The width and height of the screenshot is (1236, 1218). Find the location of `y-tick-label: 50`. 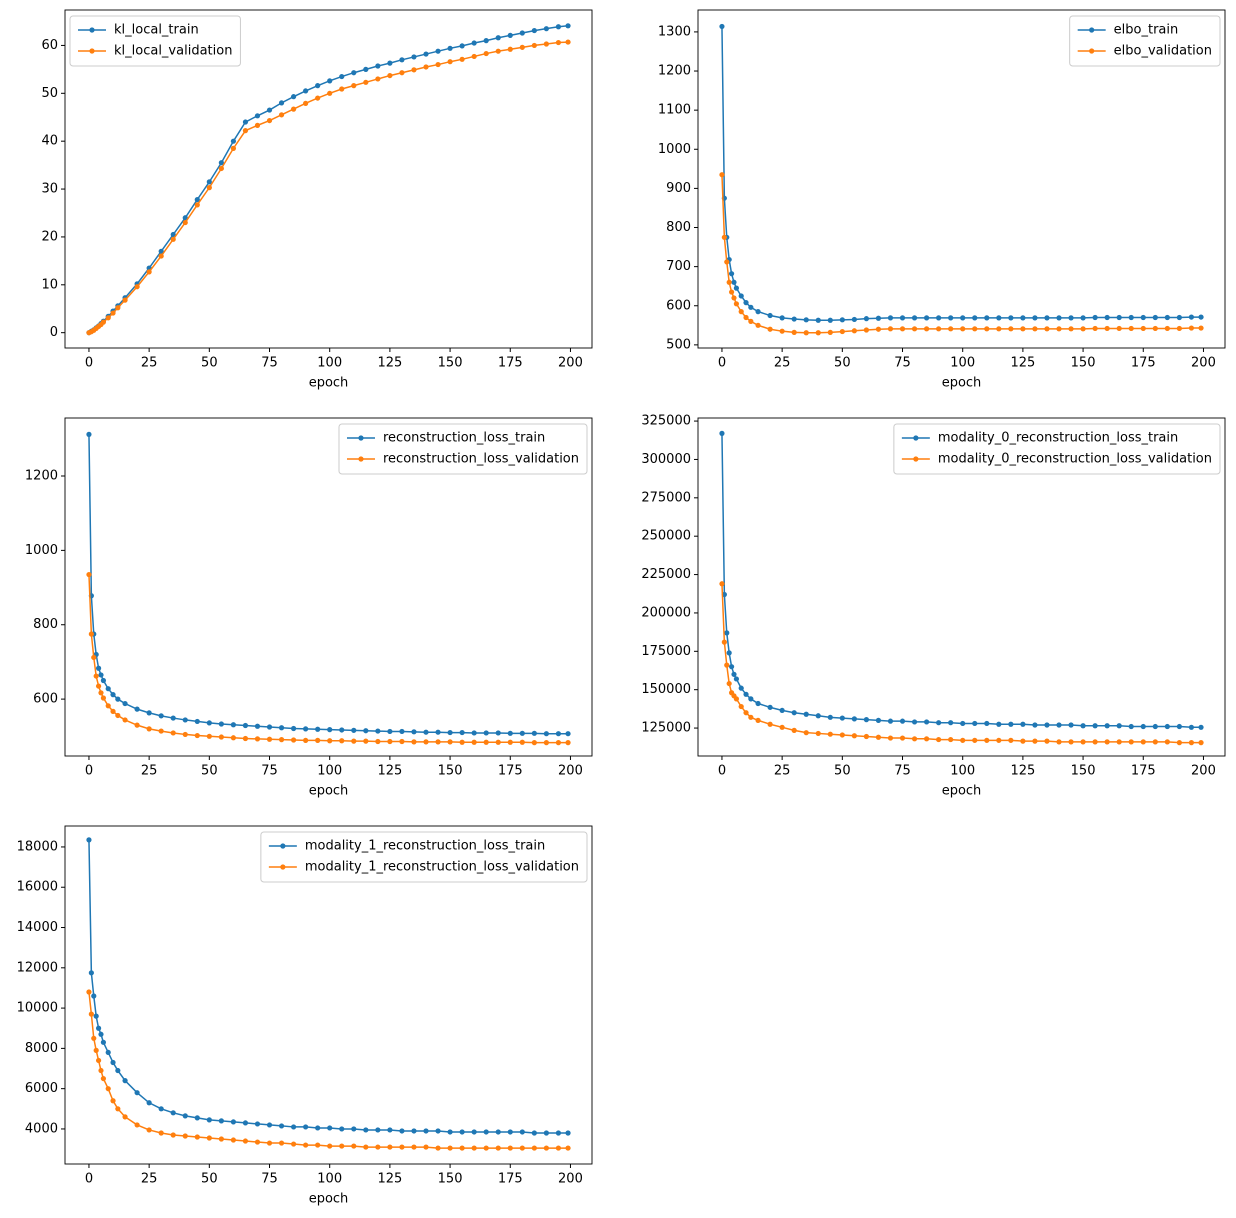

y-tick-label: 50 is located at coordinates (49, 93).